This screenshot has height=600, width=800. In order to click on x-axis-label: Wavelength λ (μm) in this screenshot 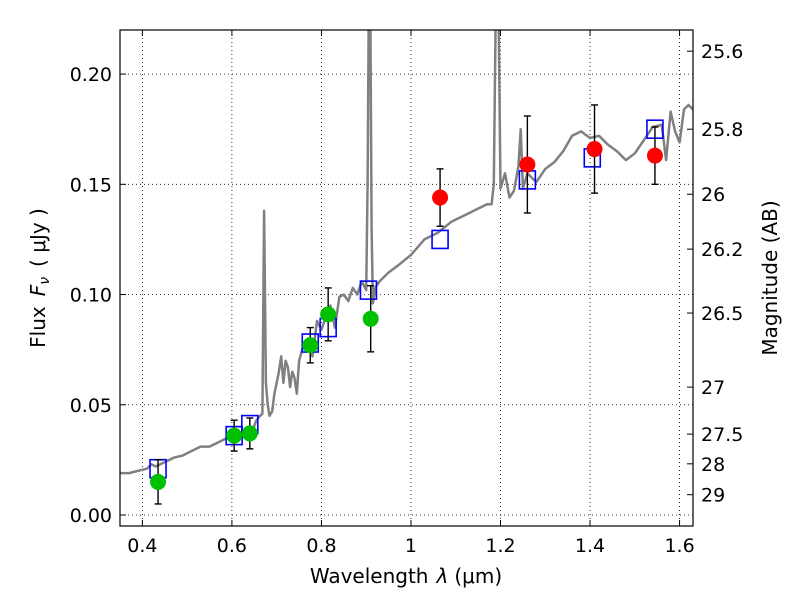, I will do `click(406, 576)`.